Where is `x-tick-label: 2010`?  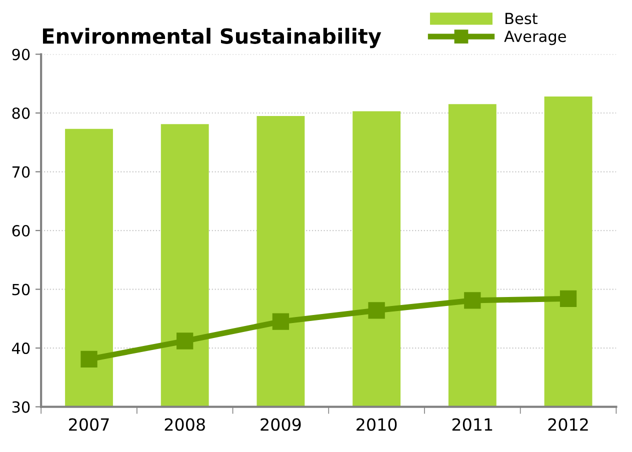 x-tick-label: 2010 is located at coordinates (376, 424).